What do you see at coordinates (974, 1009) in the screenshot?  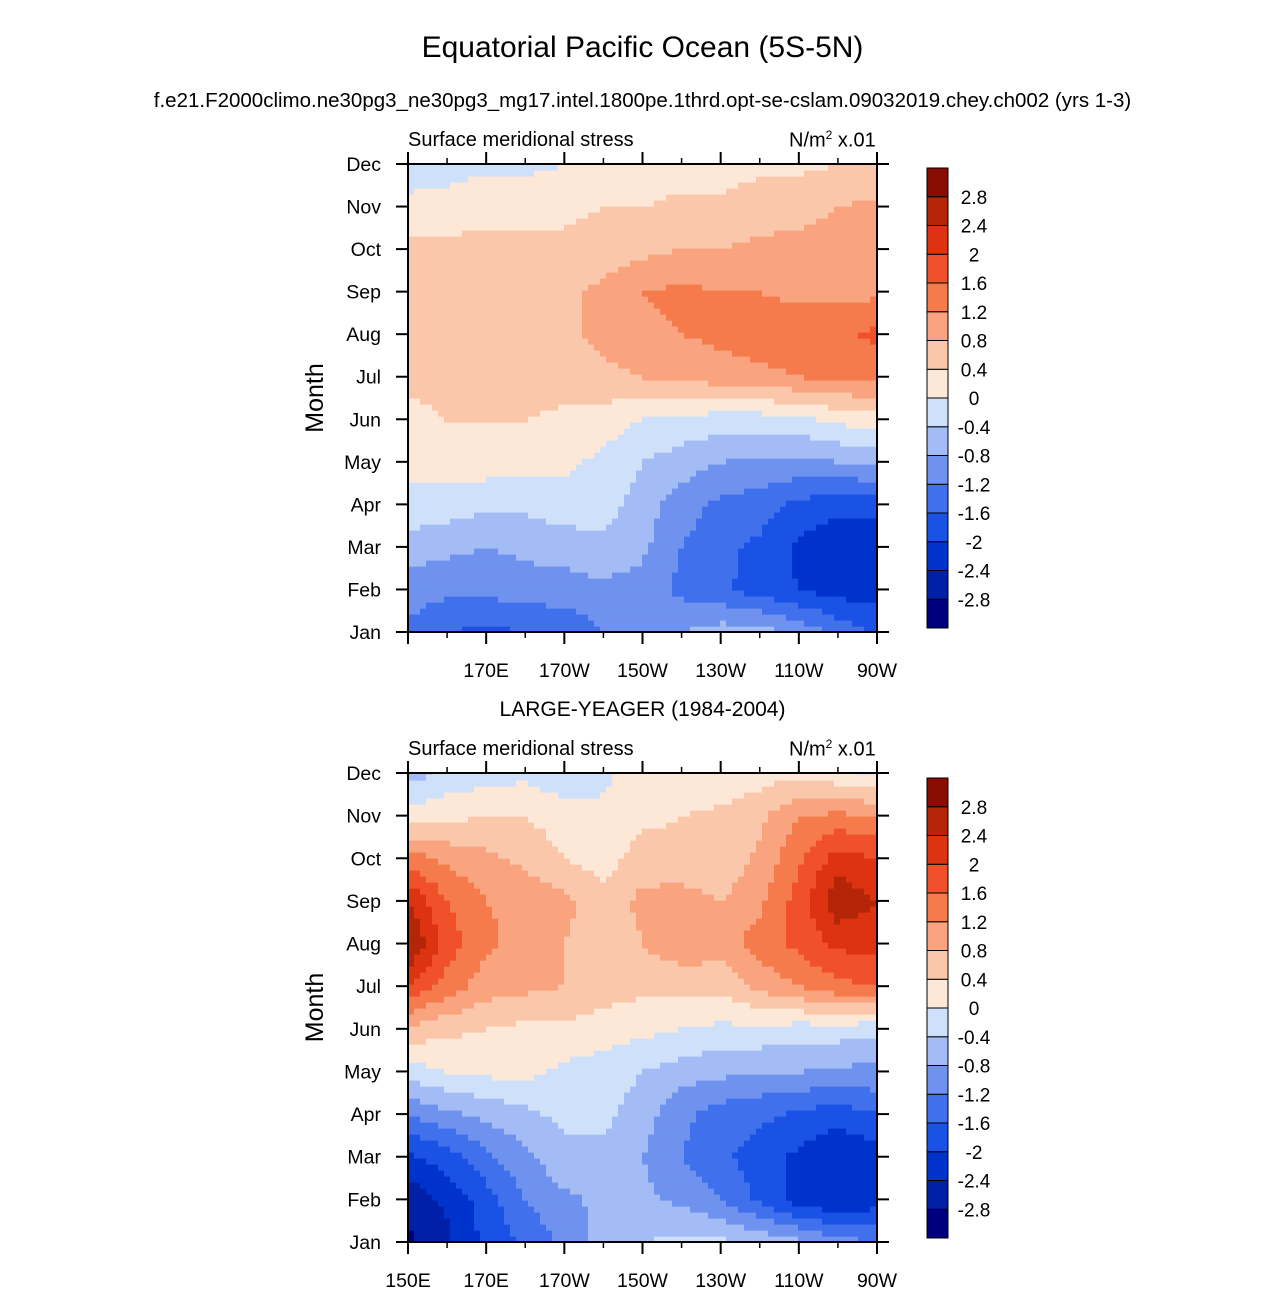 I see `colorbar-label: 0` at bounding box center [974, 1009].